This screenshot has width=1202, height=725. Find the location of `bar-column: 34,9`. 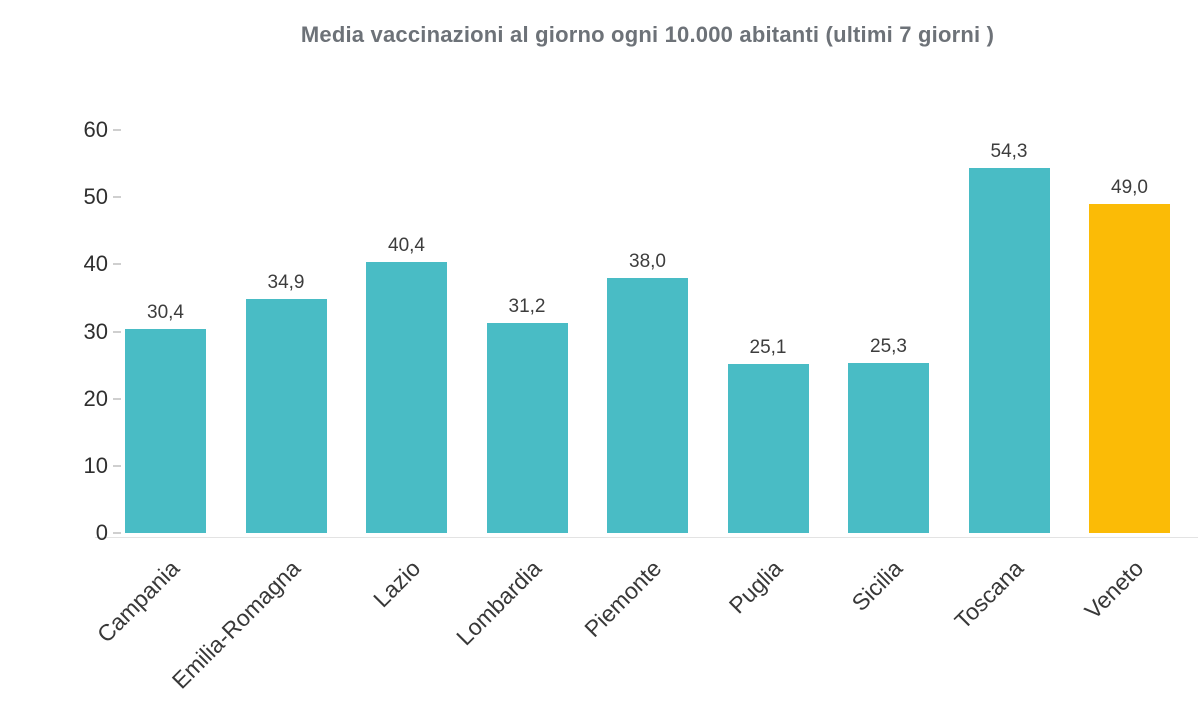

bar-column: 34,9 is located at coordinates (286, 331).